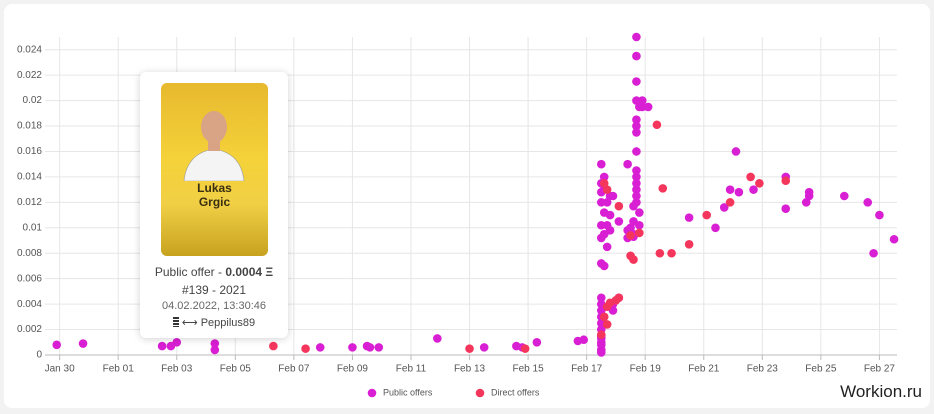  I want to click on y-tick-label: 0.01, so click(33, 227).